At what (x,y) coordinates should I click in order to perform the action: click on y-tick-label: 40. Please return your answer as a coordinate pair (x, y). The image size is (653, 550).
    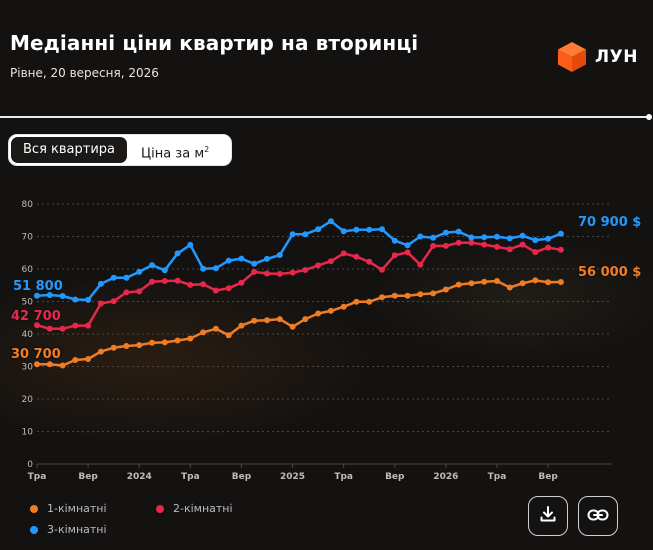
    Looking at the image, I should click on (28, 335).